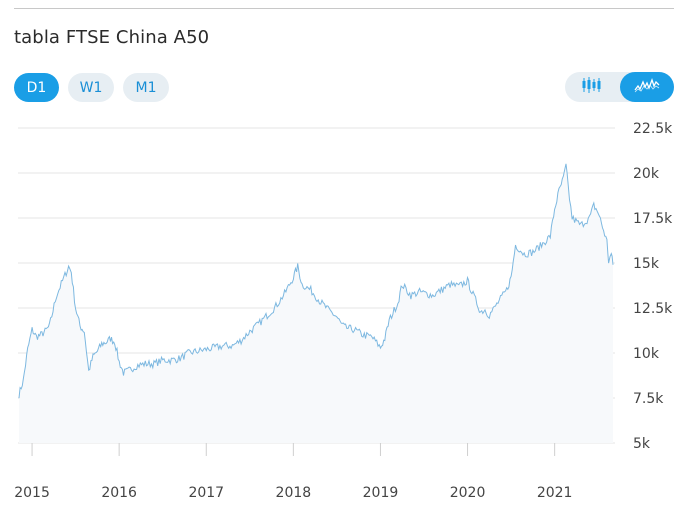 Image resolution: width=687 pixels, height=512 pixels. Describe the element at coordinates (146, 87) in the screenshot. I see `range-button-m1: M1` at that location.